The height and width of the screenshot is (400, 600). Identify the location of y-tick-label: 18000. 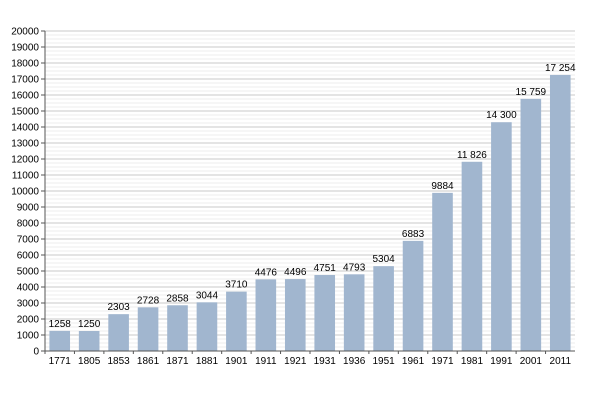
(25, 64).